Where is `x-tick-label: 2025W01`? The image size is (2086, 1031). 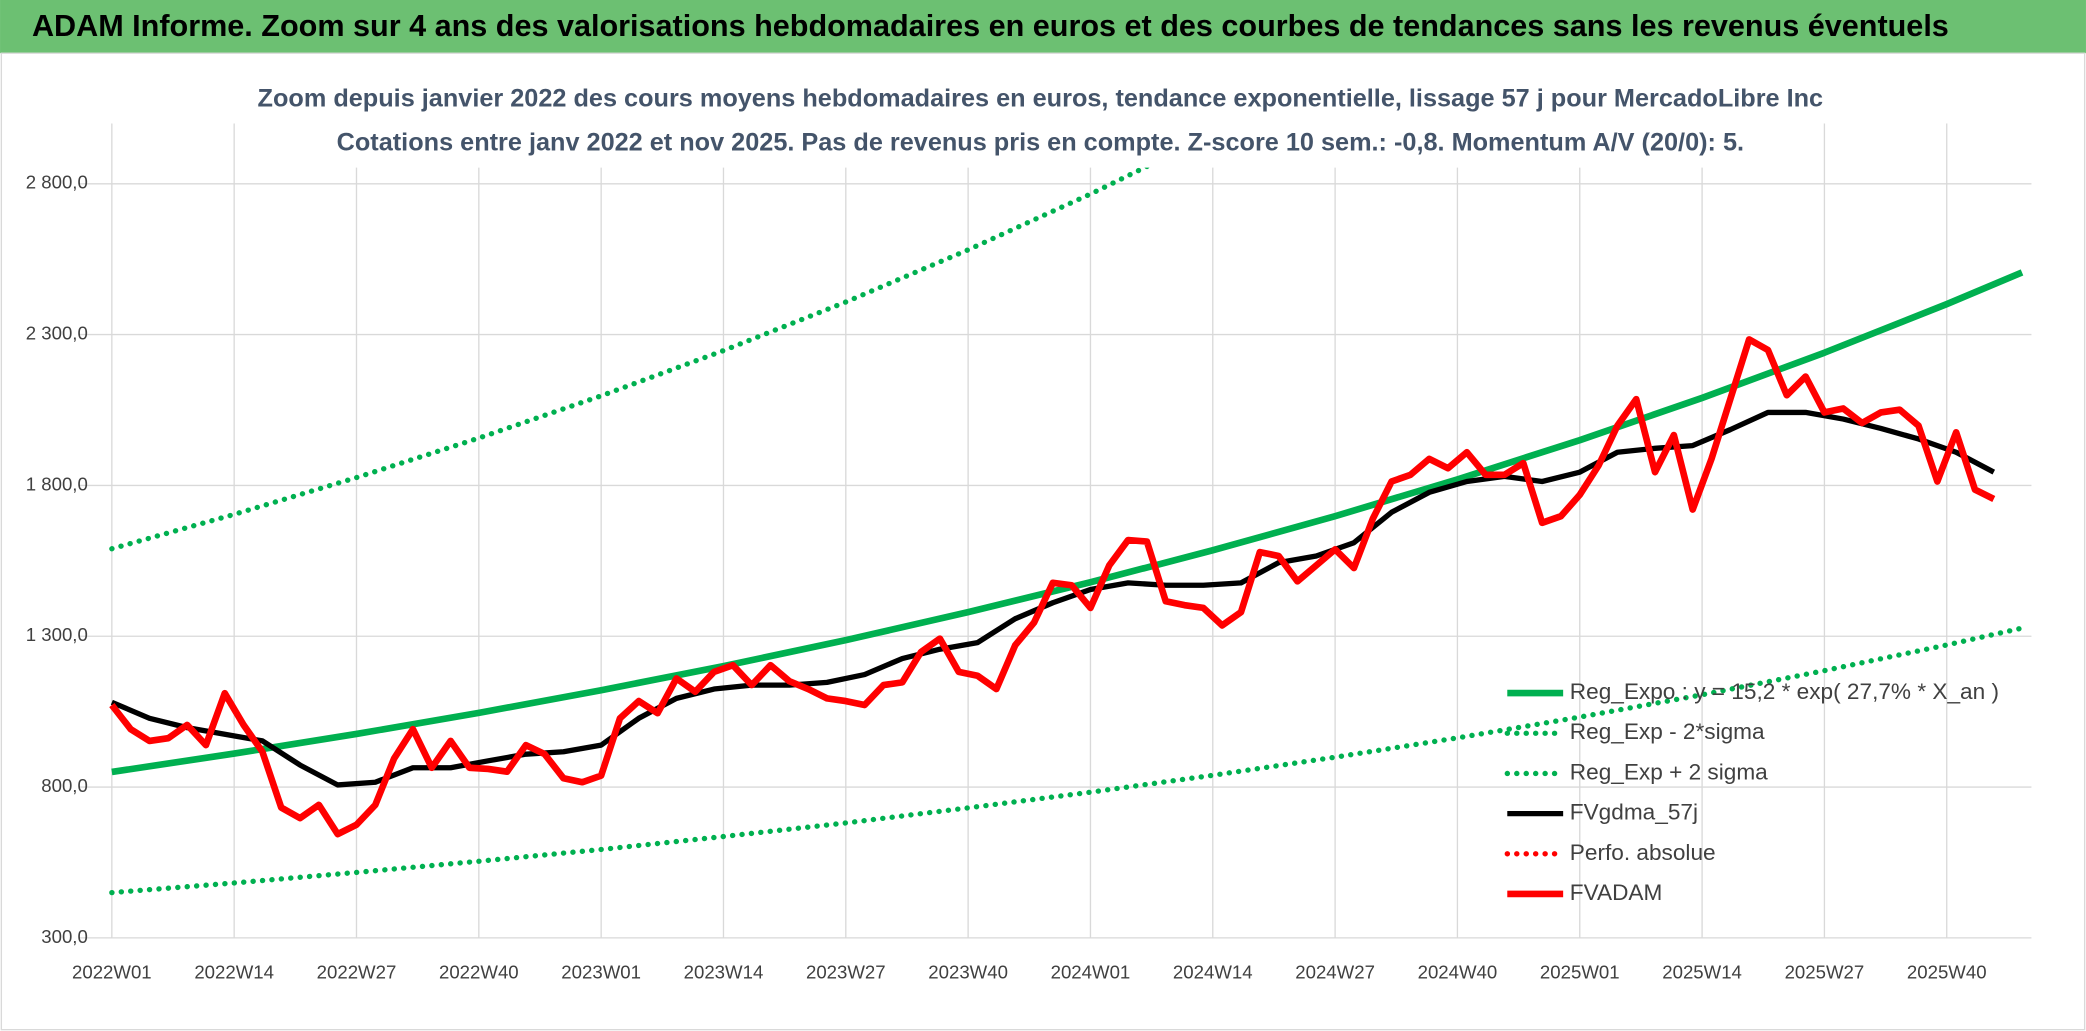
x-tick-label: 2025W01 is located at coordinates (1580, 972).